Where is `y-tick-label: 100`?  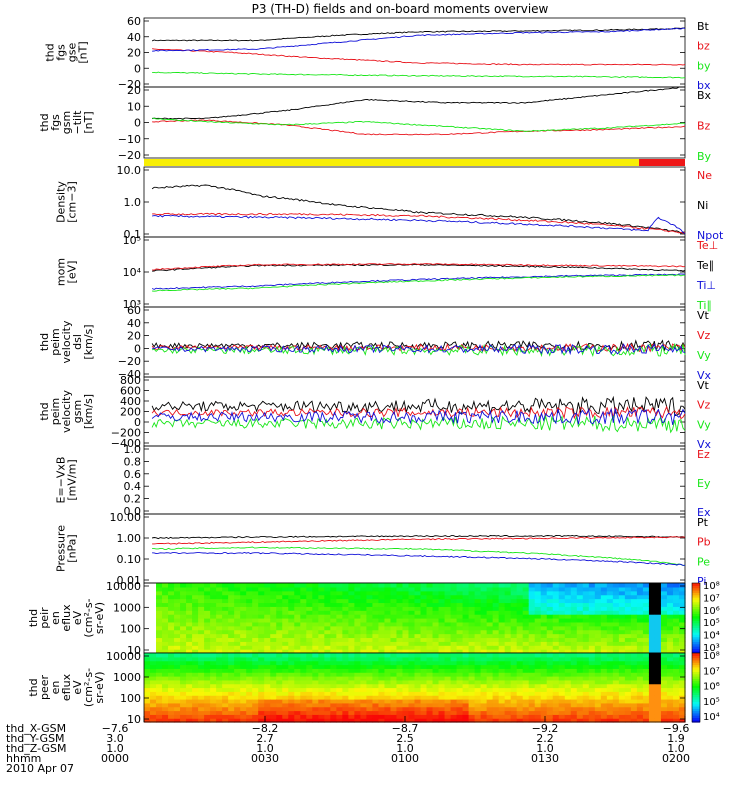 y-tick-label: 100 is located at coordinates (130, 629).